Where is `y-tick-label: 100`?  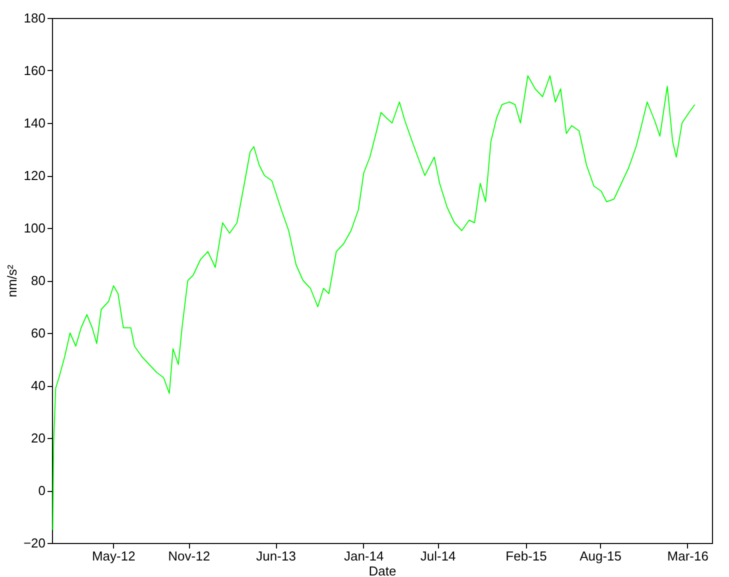 y-tick-label: 100 is located at coordinates (35, 228).